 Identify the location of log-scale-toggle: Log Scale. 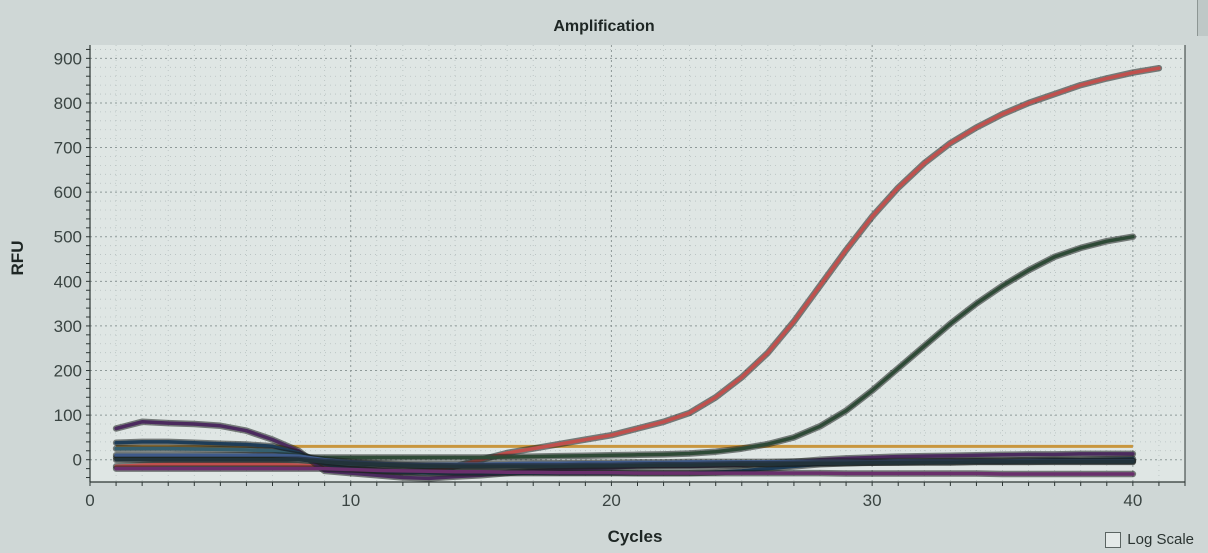
(1149, 539).